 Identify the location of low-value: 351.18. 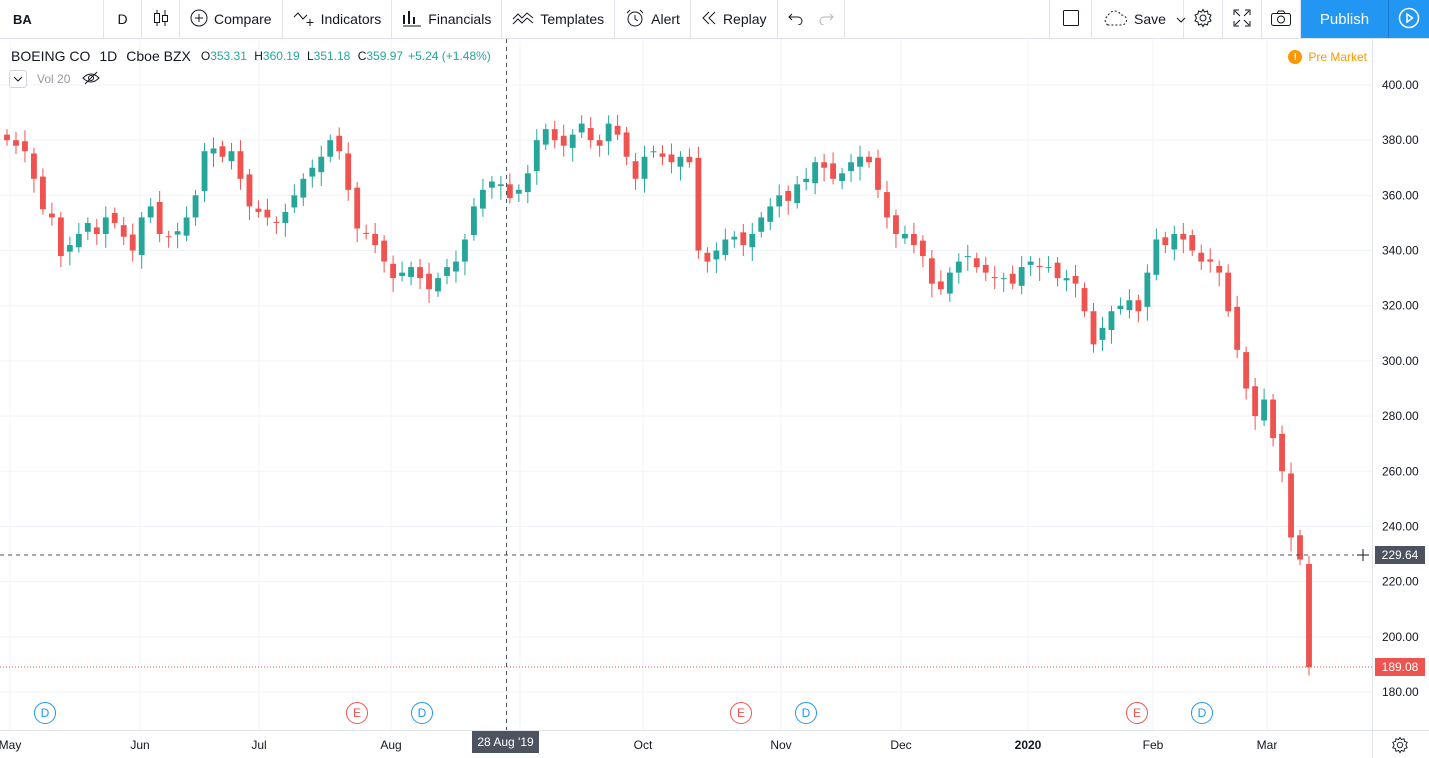
(332, 56).